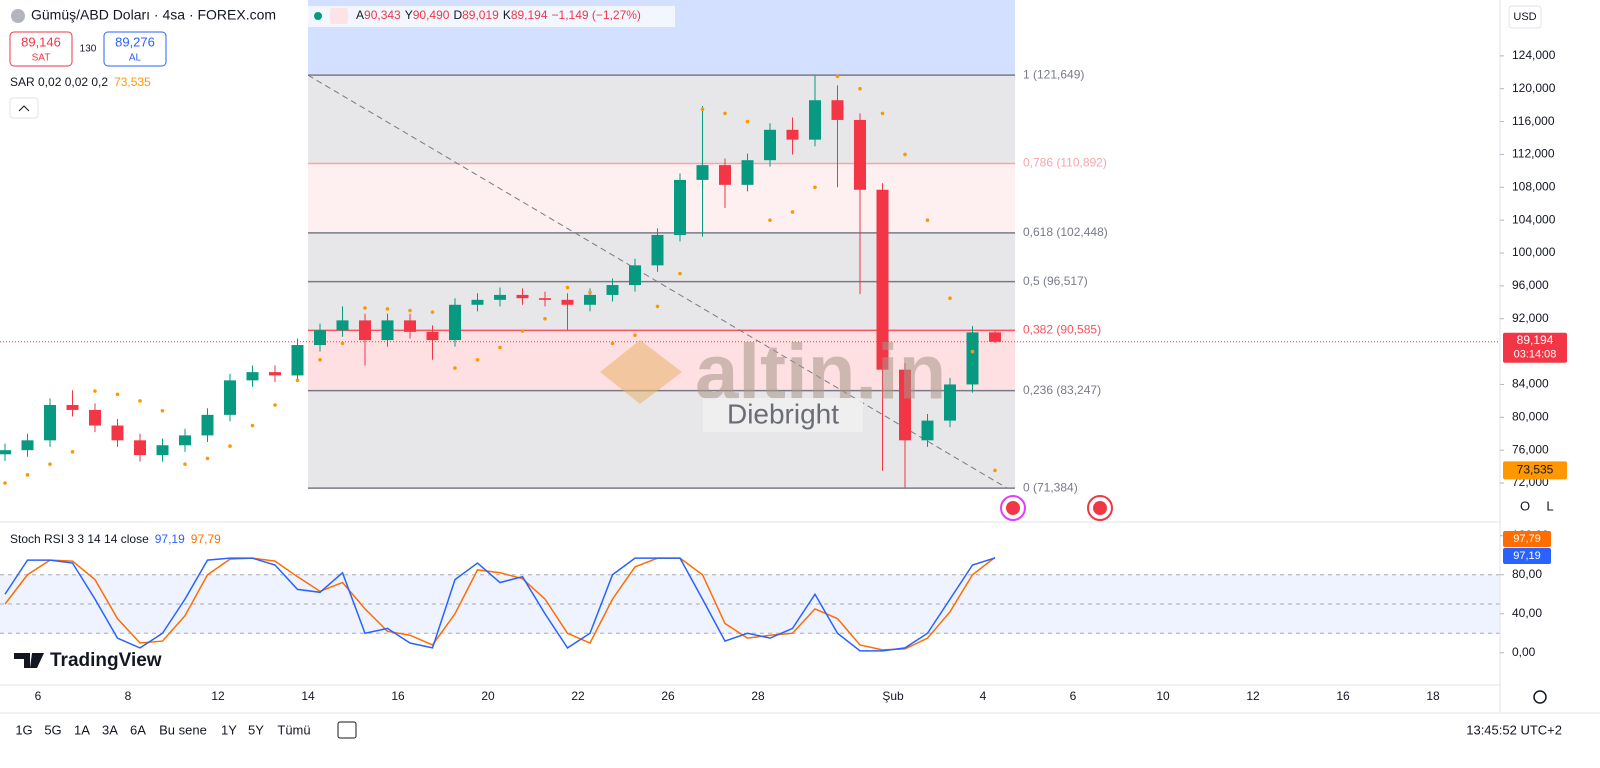 The image size is (1600, 768). Describe the element at coordinates (661, 119) in the screenshot. I see `fib-zone` at that location.